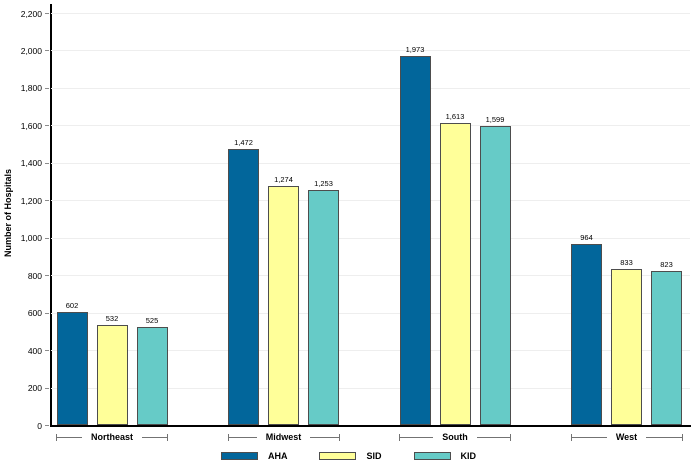 This screenshot has height=465, width=697. Describe the element at coordinates (243, 143) in the screenshot. I see `bar-value-label: 1,472` at that location.